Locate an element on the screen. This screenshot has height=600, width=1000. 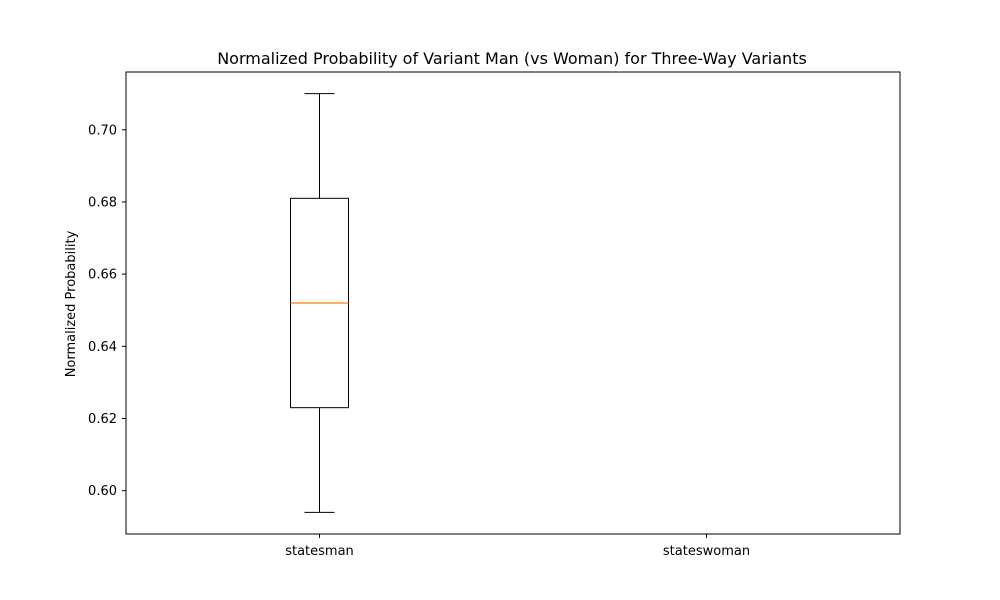
y-axis-label: Normalized Probability is located at coordinates (71, 303).